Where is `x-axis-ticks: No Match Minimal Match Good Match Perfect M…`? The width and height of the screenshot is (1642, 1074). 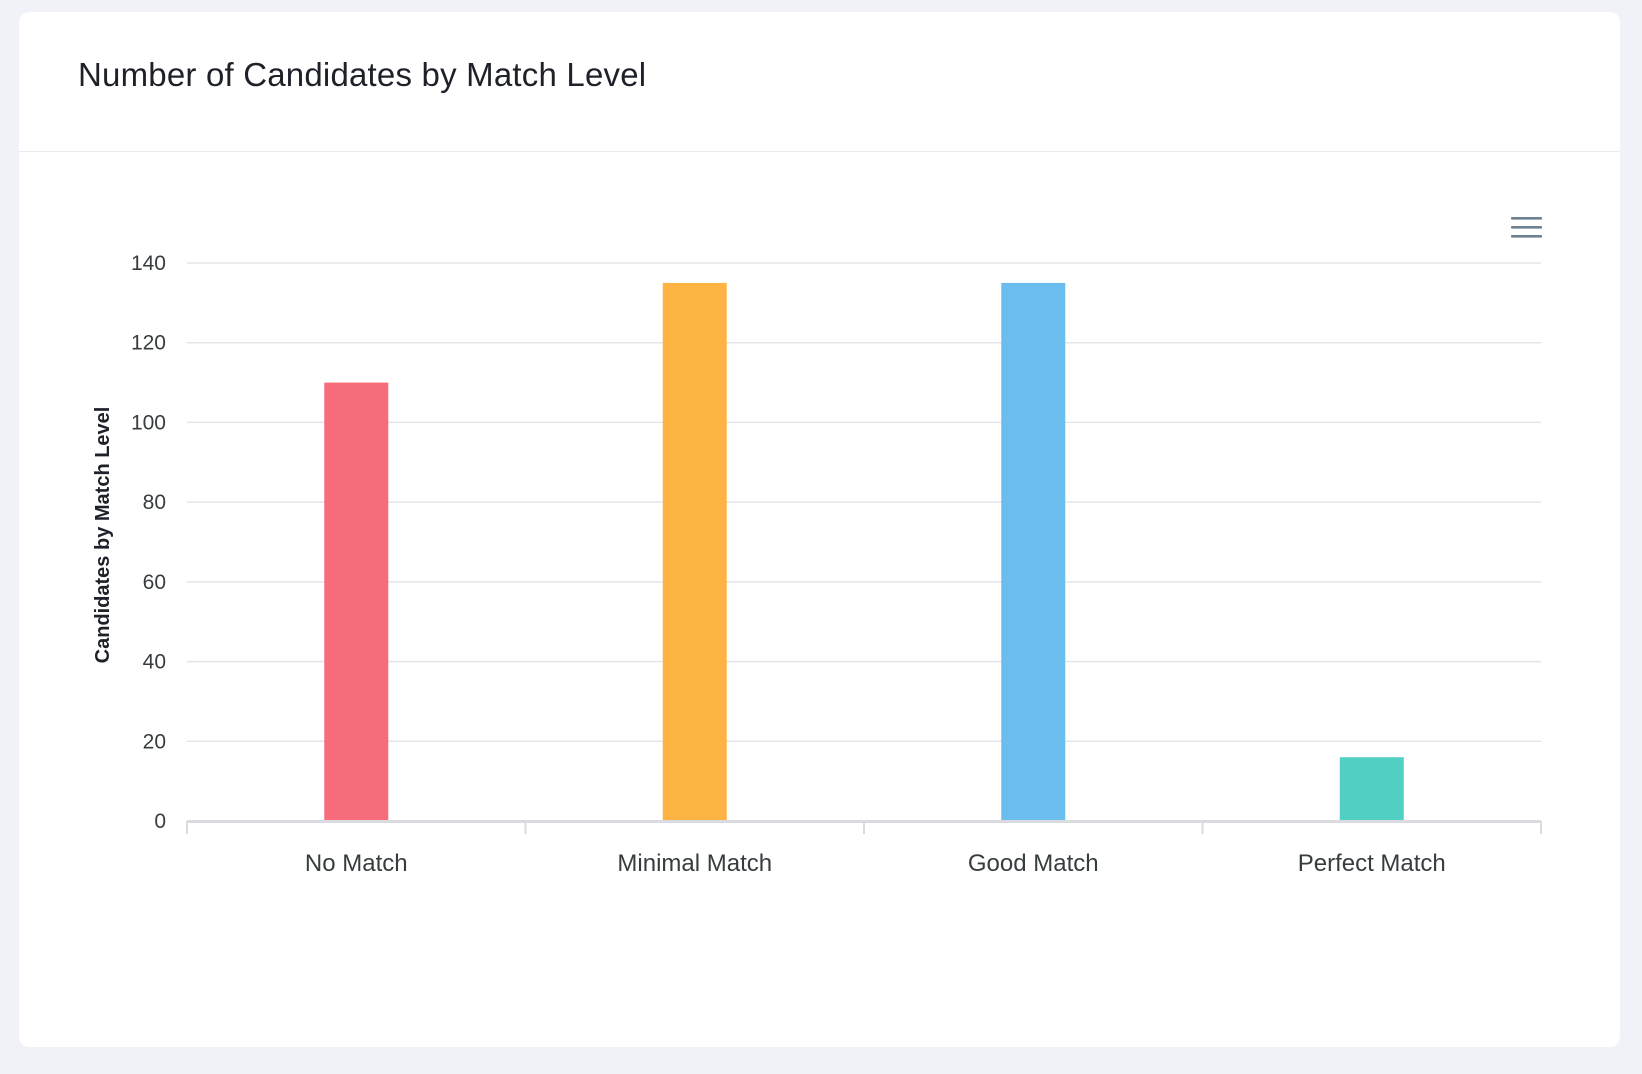 x-axis-ticks: No Match Minimal Match Good Match Perfect M… is located at coordinates (875, 863).